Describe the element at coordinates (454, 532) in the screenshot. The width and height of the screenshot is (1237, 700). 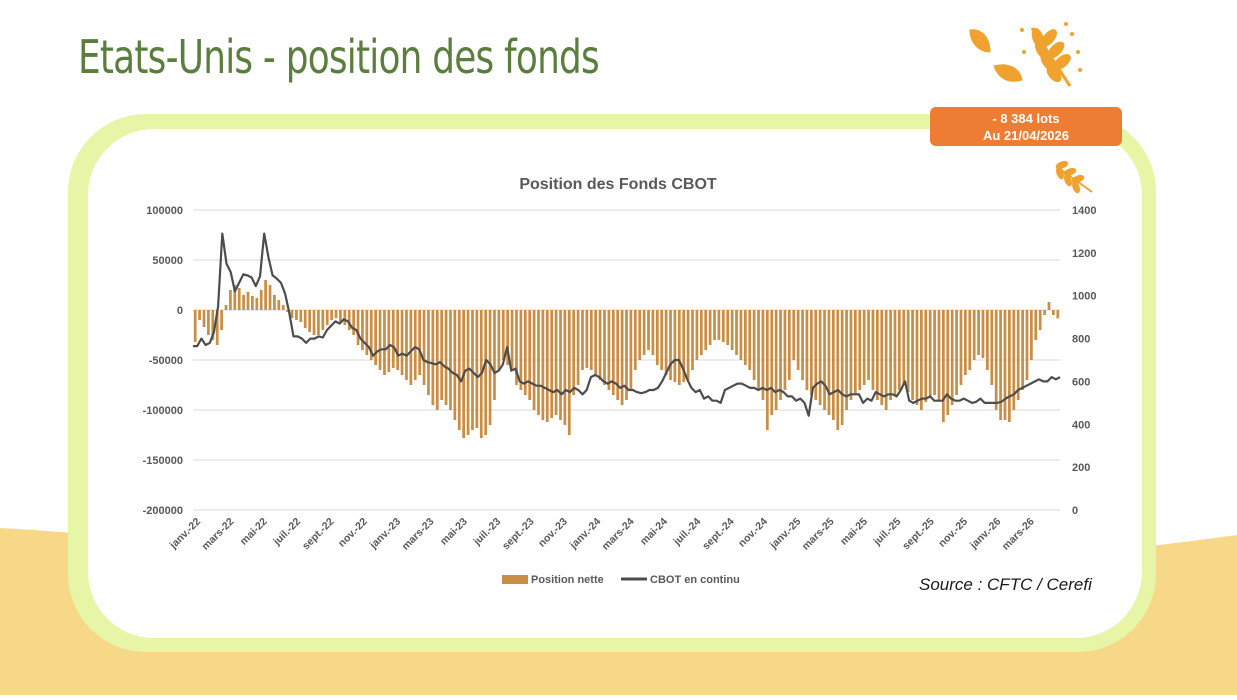
I see `x-tick-label: mai-23` at that location.